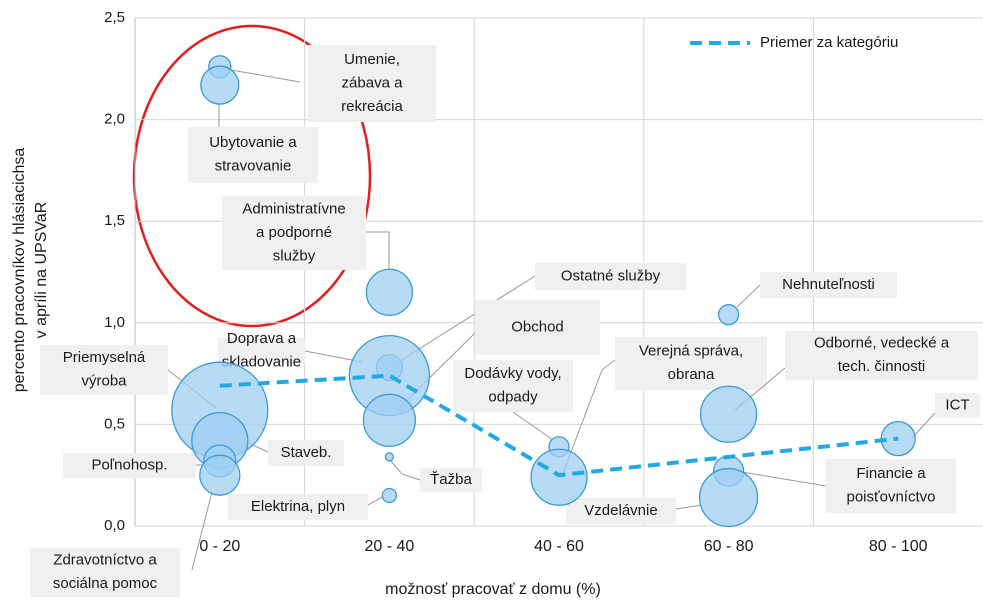 This screenshot has height=602, width=983. I want to click on bubble-label: Financie a, so click(891, 473).